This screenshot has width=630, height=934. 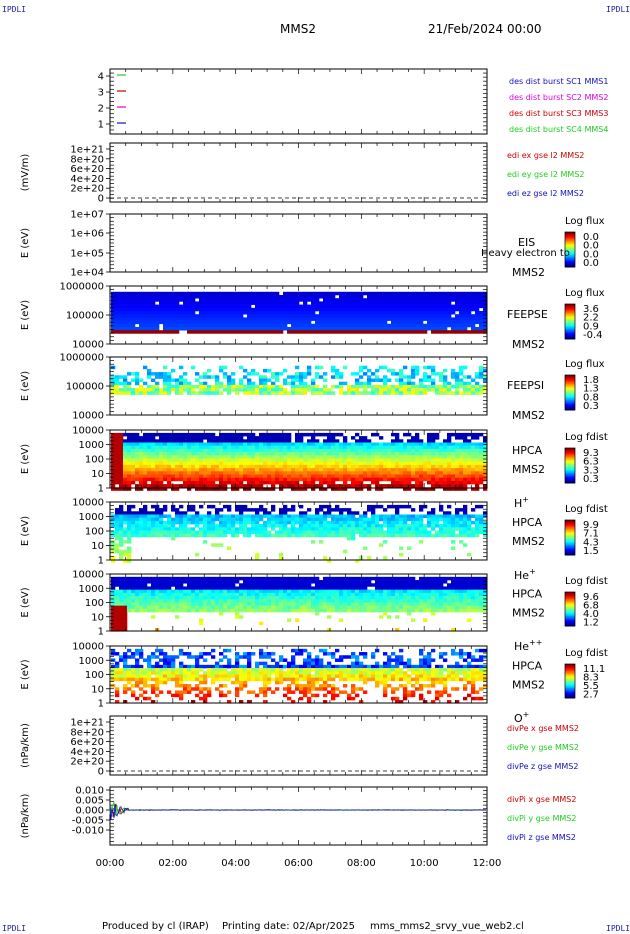 What do you see at coordinates (545, 193) in the screenshot?
I see `legend-edi-2: edi ez gse l2 MMS2` at bounding box center [545, 193].